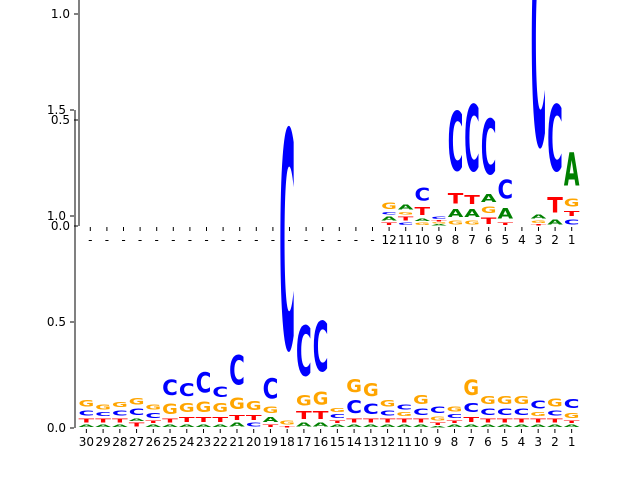 This screenshot has height=480, width=640. Describe the element at coordinates (489, 240) in the screenshot. I see `x-tick-label: 6` at that location.